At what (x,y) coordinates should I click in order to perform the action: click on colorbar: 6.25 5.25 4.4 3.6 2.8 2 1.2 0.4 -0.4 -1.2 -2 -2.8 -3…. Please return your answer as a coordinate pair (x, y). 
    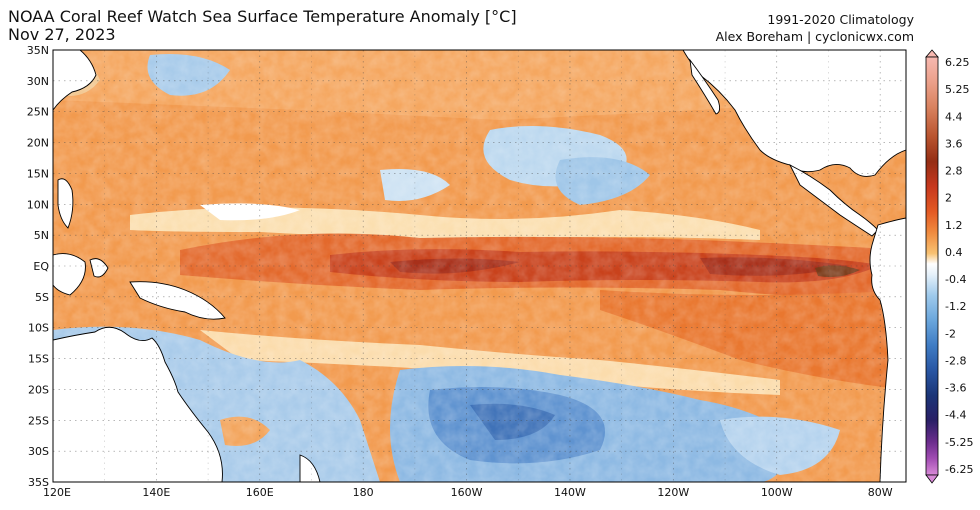
    Looking at the image, I should click on (949, 266).